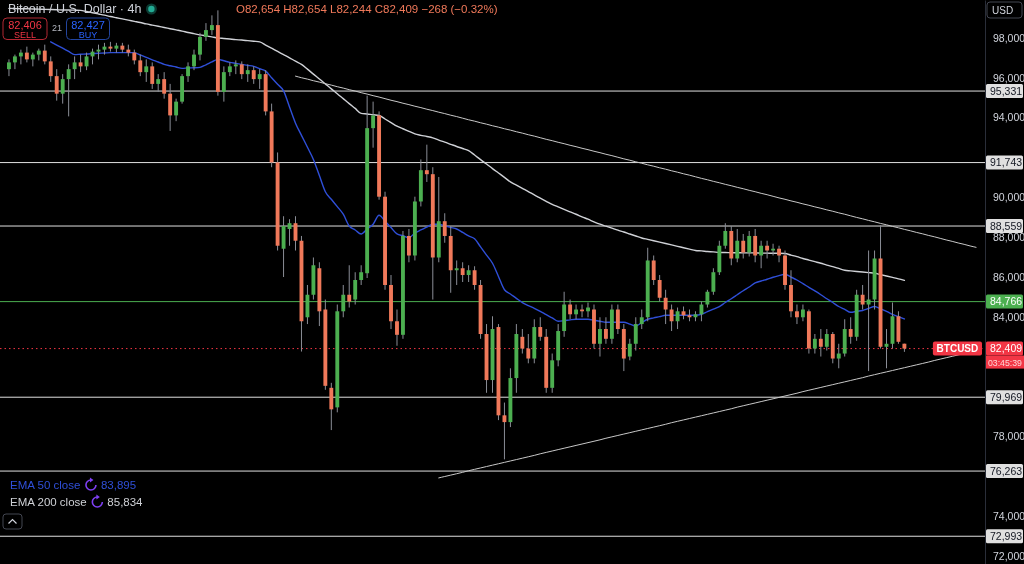 This screenshot has width=1024, height=564. What do you see at coordinates (1008, 436) in the screenshot?
I see `y-tick-label: 78,000` at bounding box center [1008, 436].